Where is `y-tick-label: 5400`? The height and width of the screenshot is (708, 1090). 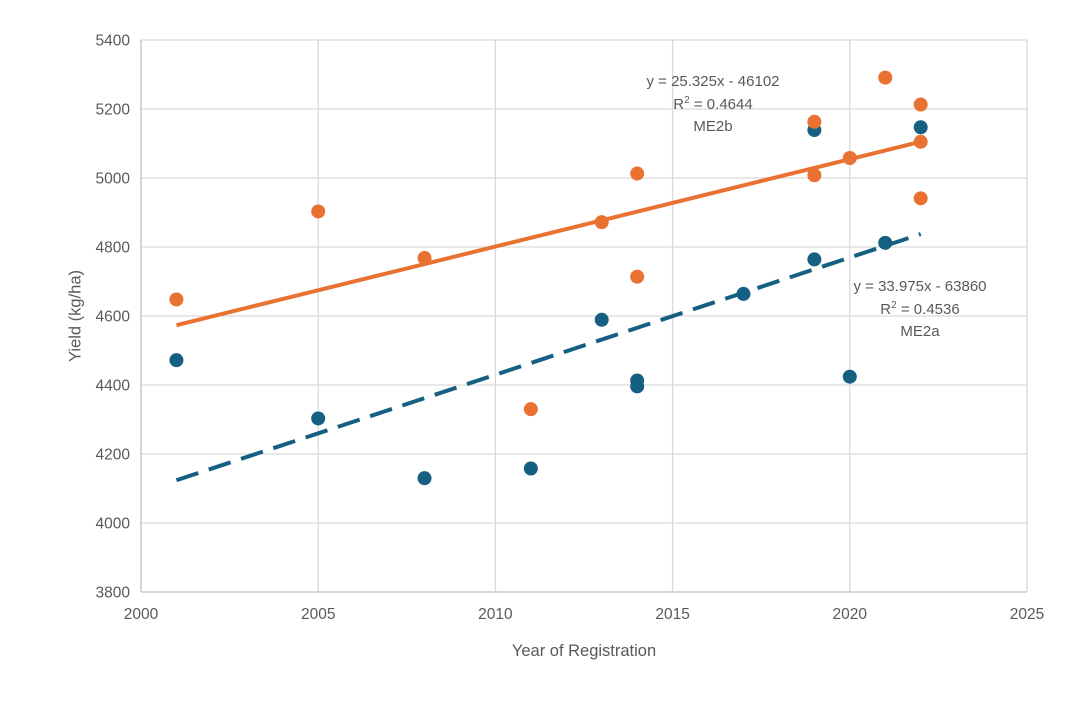 y-tick-label: 5400 is located at coordinates (113, 41).